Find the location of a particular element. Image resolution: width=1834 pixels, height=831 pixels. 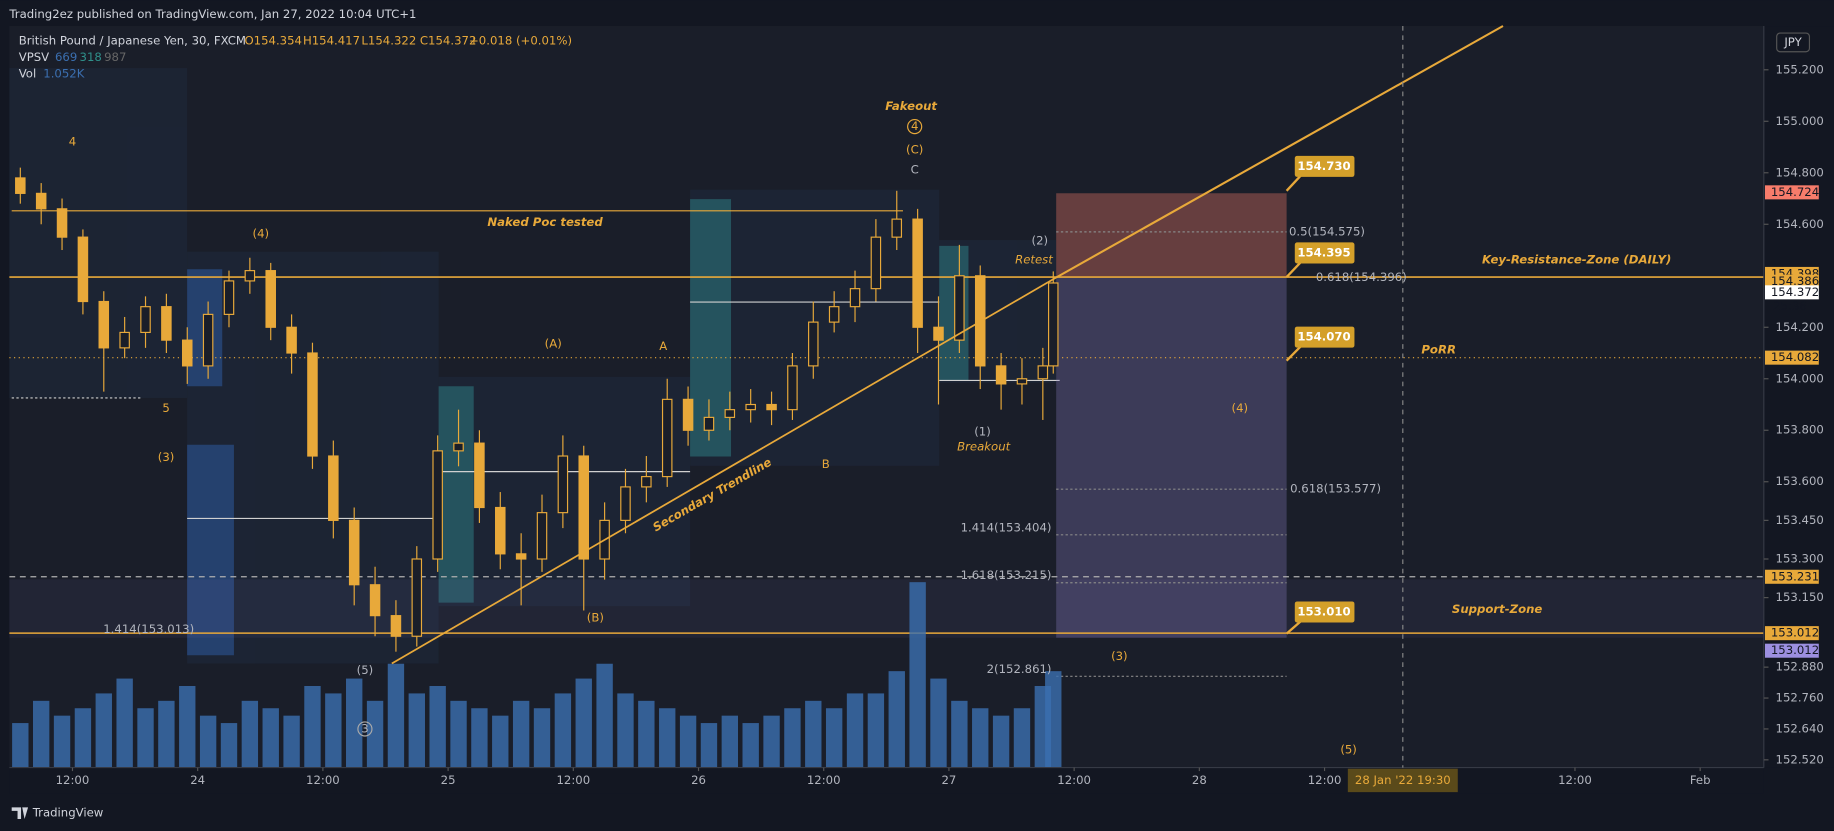

vpsv-value: 318 is located at coordinates (91, 57).